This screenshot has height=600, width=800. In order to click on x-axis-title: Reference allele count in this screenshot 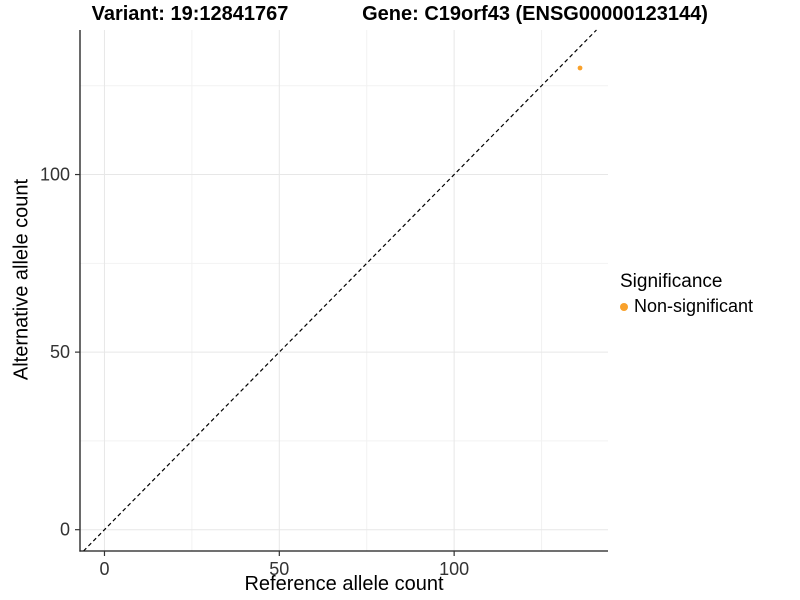, I will do `click(344, 584)`.